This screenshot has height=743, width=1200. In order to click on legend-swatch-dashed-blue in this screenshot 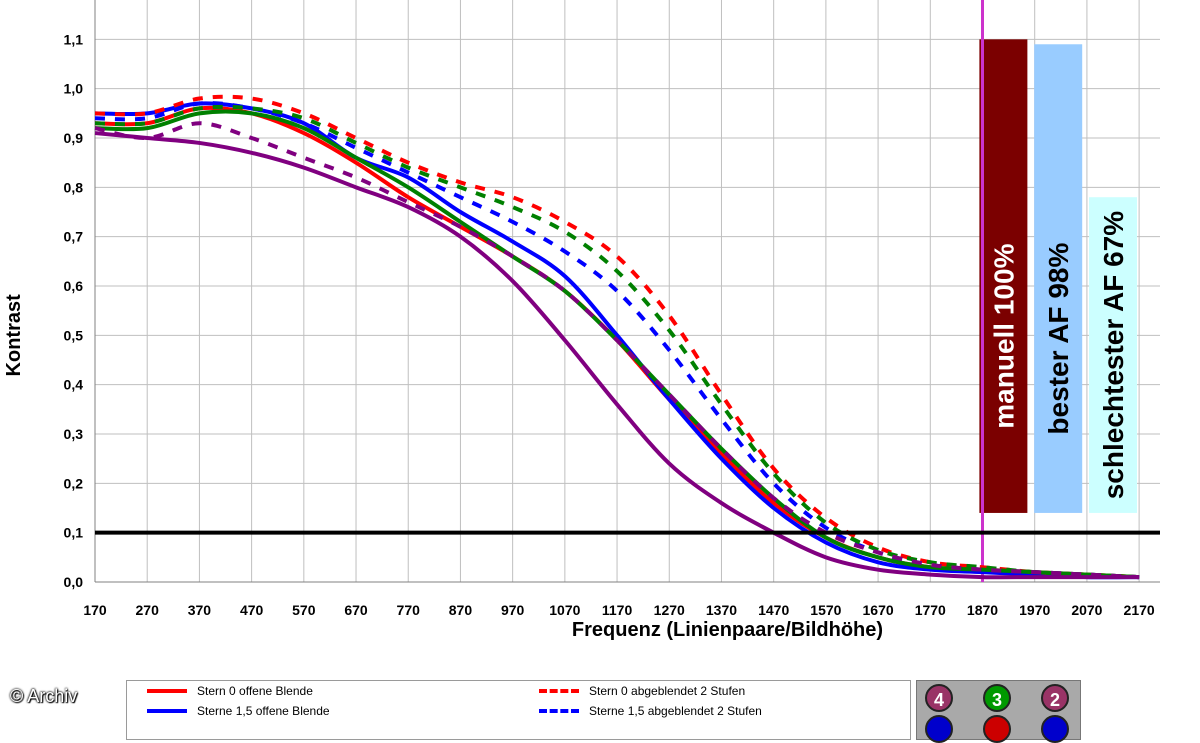, I will do `click(559, 710)`.